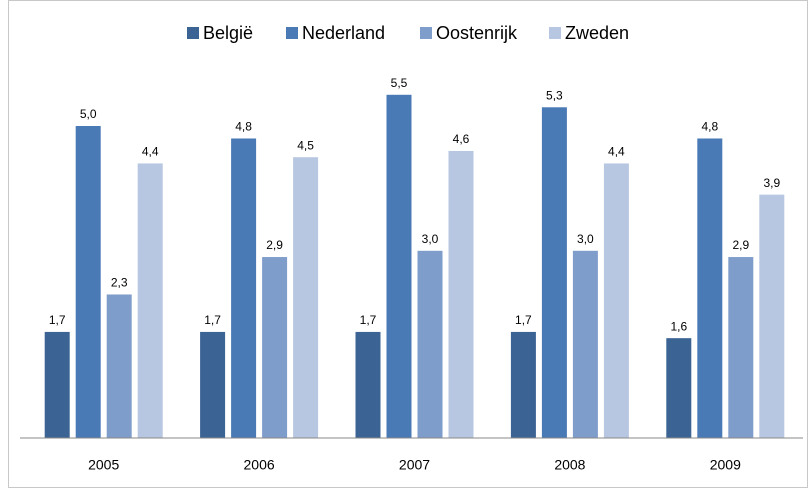 Image resolution: width=809 pixels, height=489 pixels. What do you see at coordinates (569, 465) in the screenshot?
I see `x-tick-label: 2008` at bounding box center [569, 465].